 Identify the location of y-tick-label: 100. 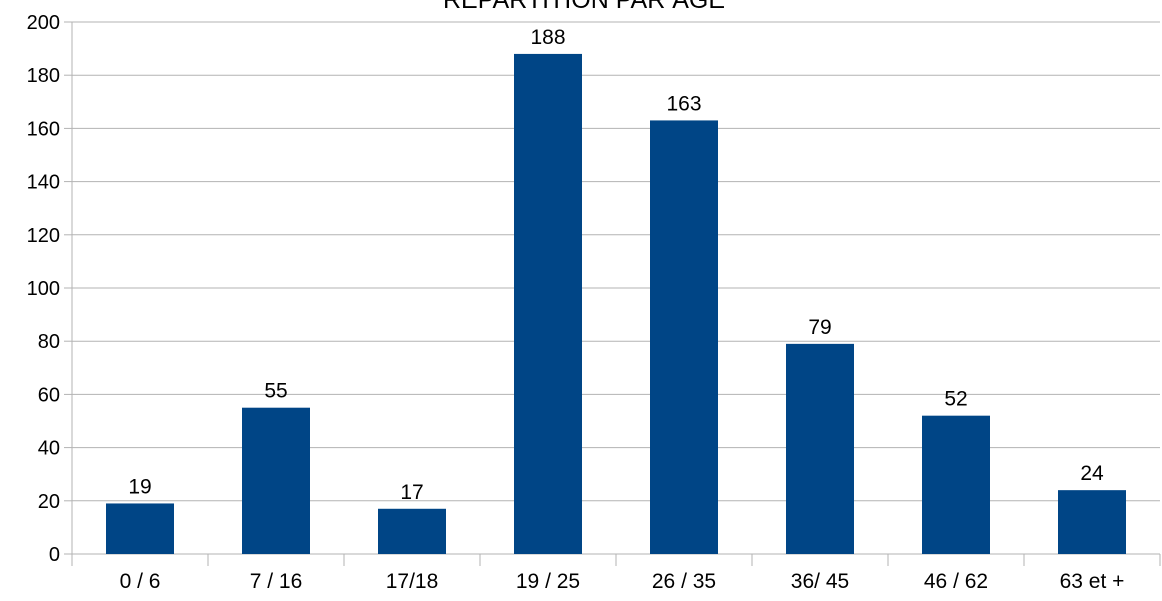
(43, 289).